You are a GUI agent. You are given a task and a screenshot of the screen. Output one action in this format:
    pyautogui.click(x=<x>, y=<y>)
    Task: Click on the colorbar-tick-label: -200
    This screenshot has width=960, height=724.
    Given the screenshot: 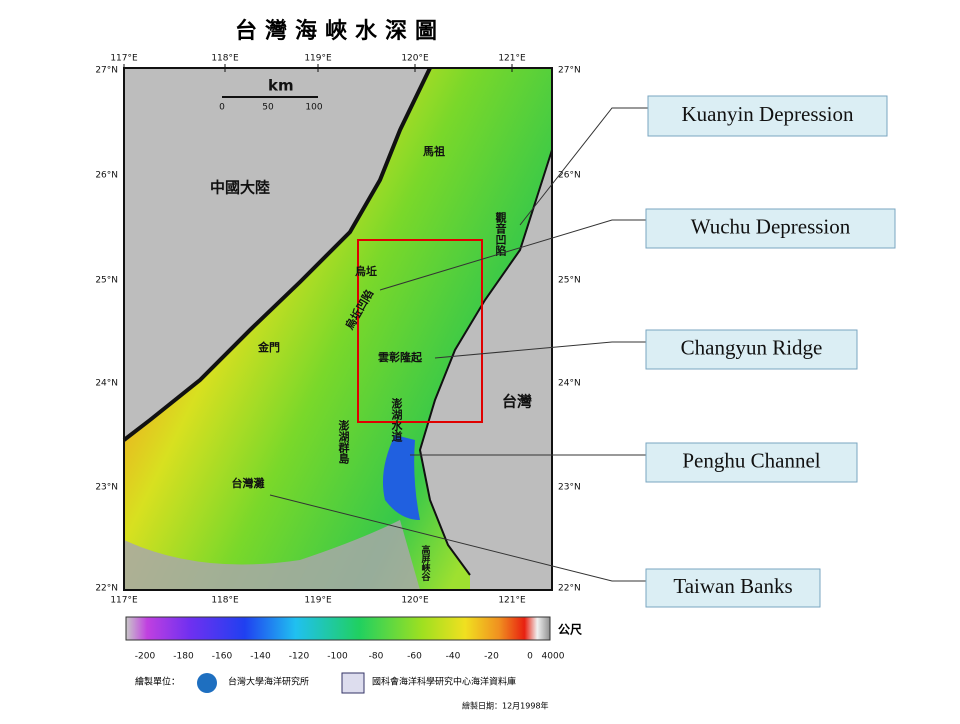 What is the action you would take?
    pyautogui.click(x=145, y=657)
    